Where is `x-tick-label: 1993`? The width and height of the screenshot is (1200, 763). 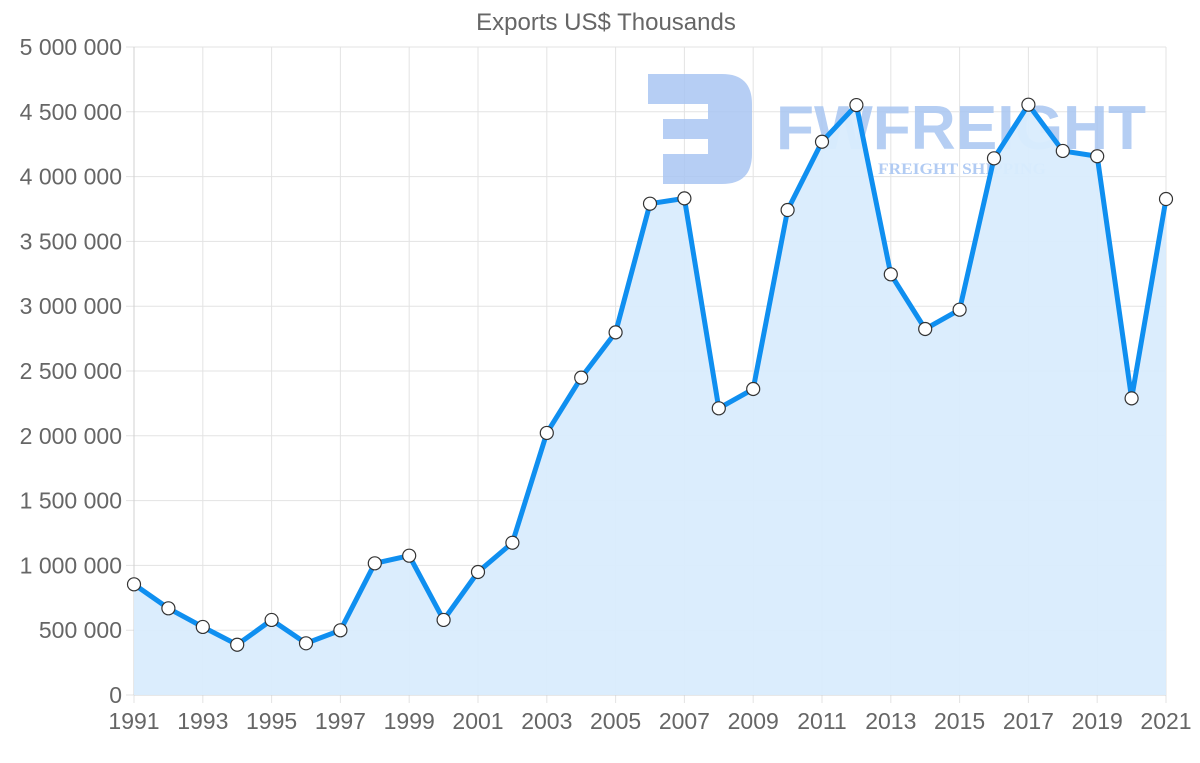
x-tick-label: 1993 is located at coordinates (202, 721).